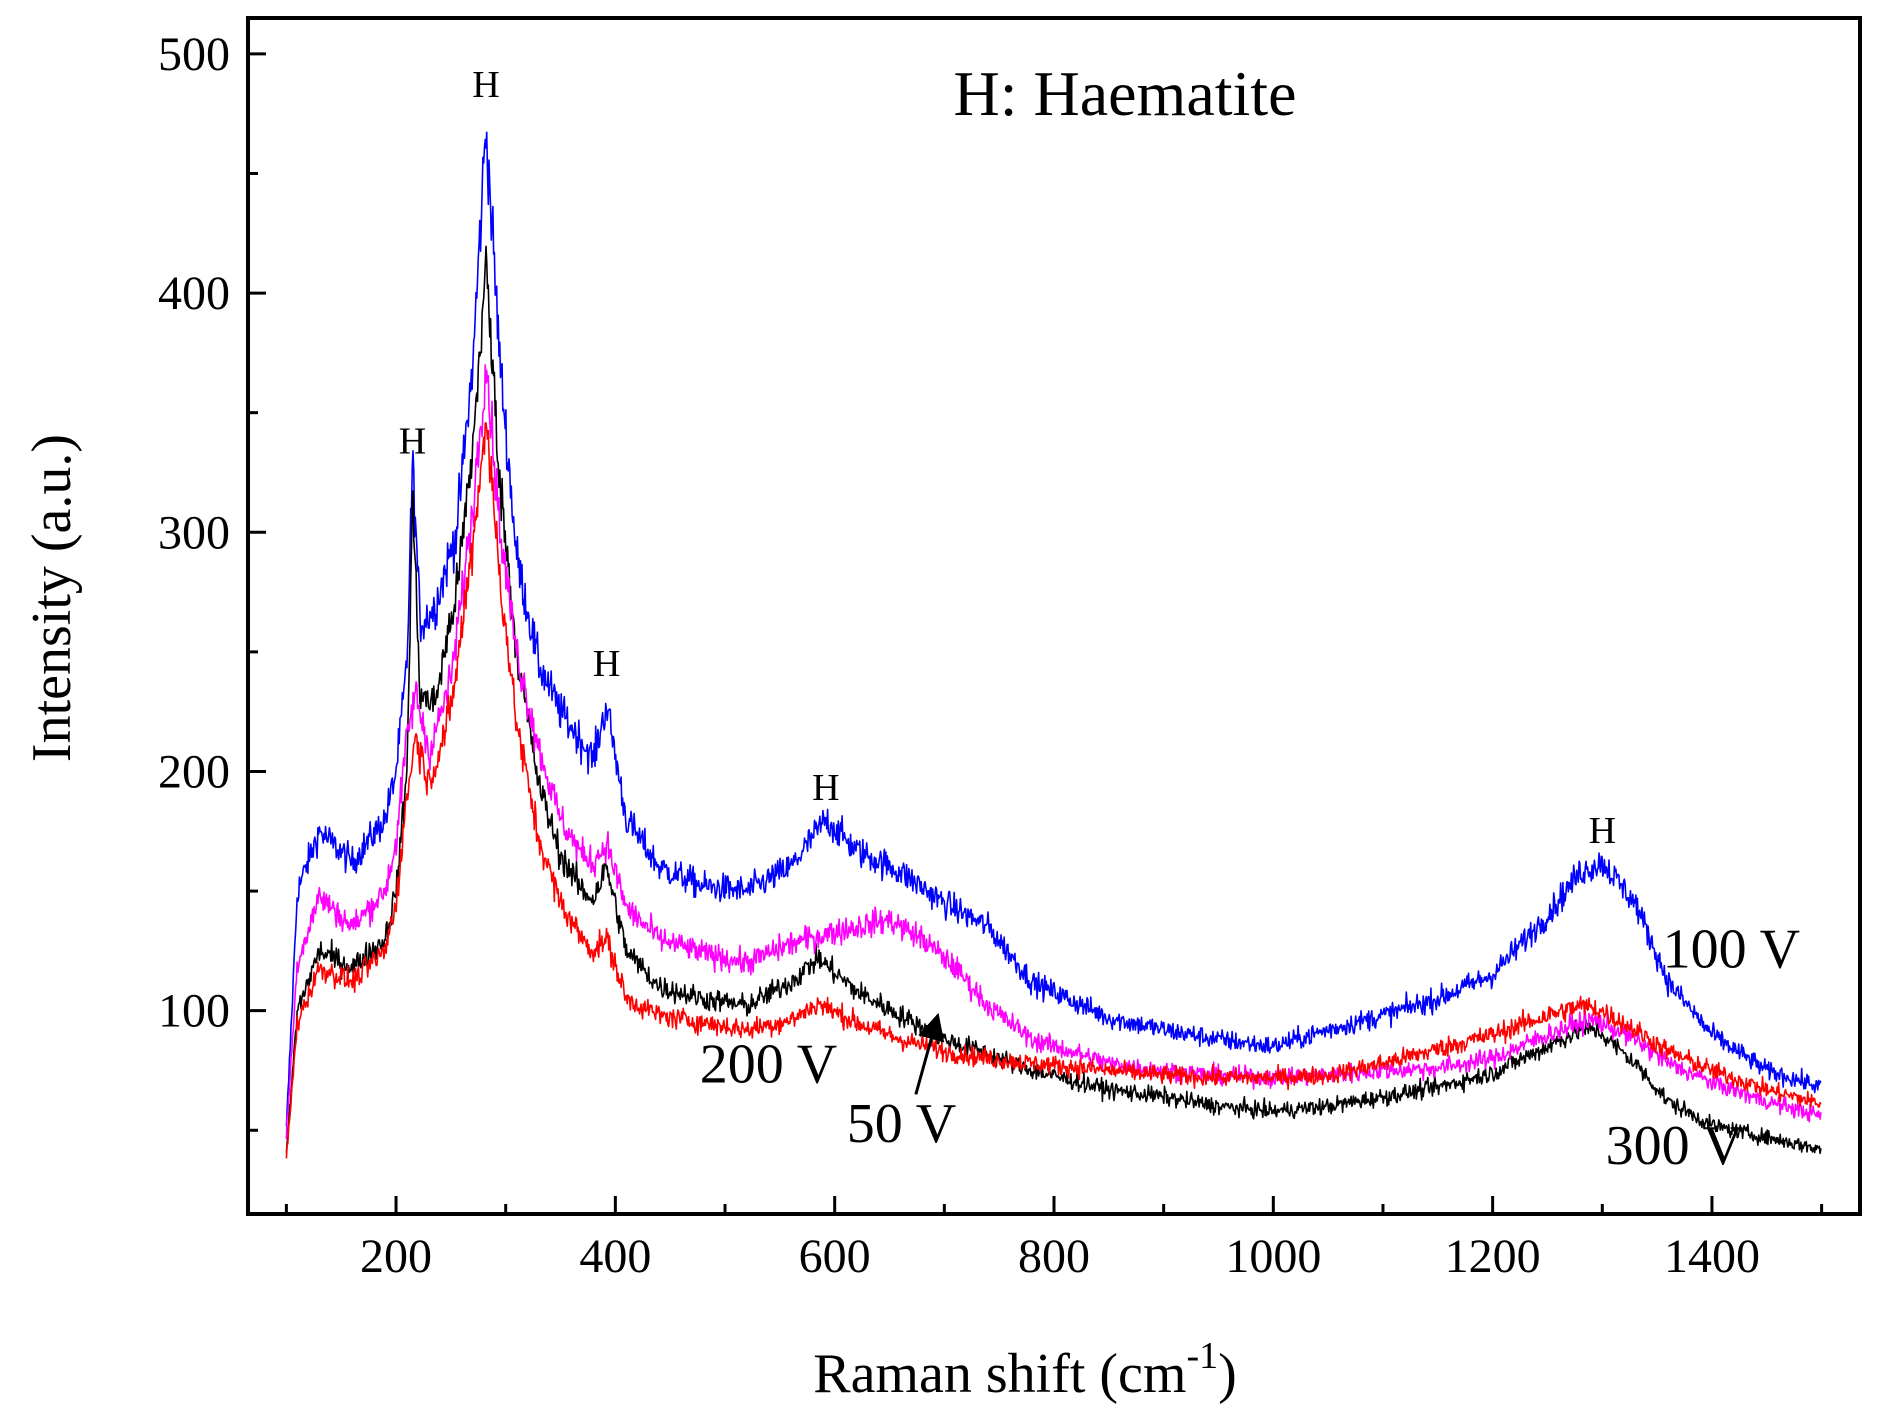 The height and width of the screenshot is (1420, 1890). What do you see at coordinates (1054, 1256) in the screenshot?
I see `x-tick-label: 800` at bounding box center [1054, 1256].